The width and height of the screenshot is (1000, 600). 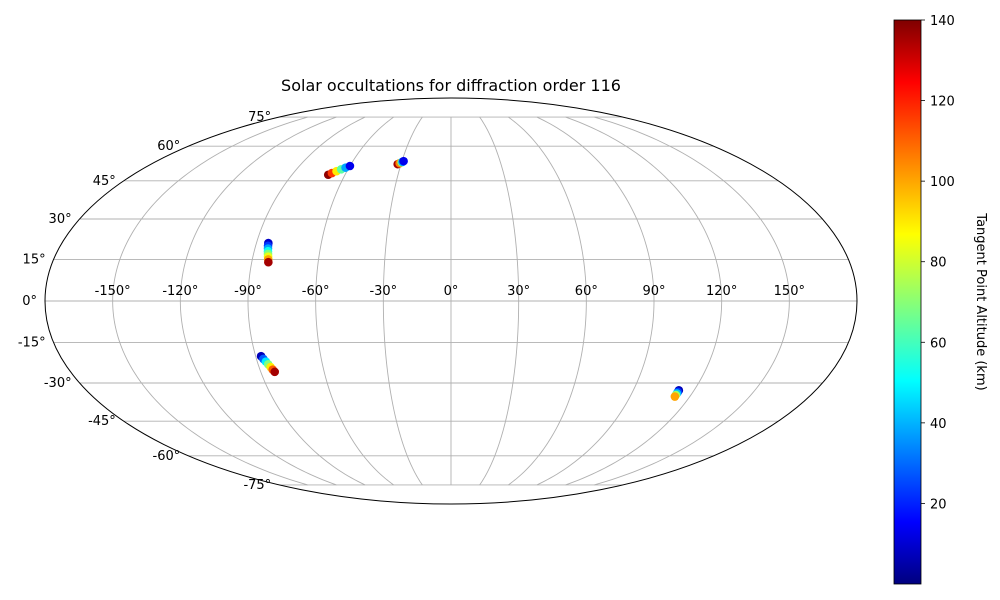 I want to click on longitude-tick-label: -60°, so click(x=316, y=291).